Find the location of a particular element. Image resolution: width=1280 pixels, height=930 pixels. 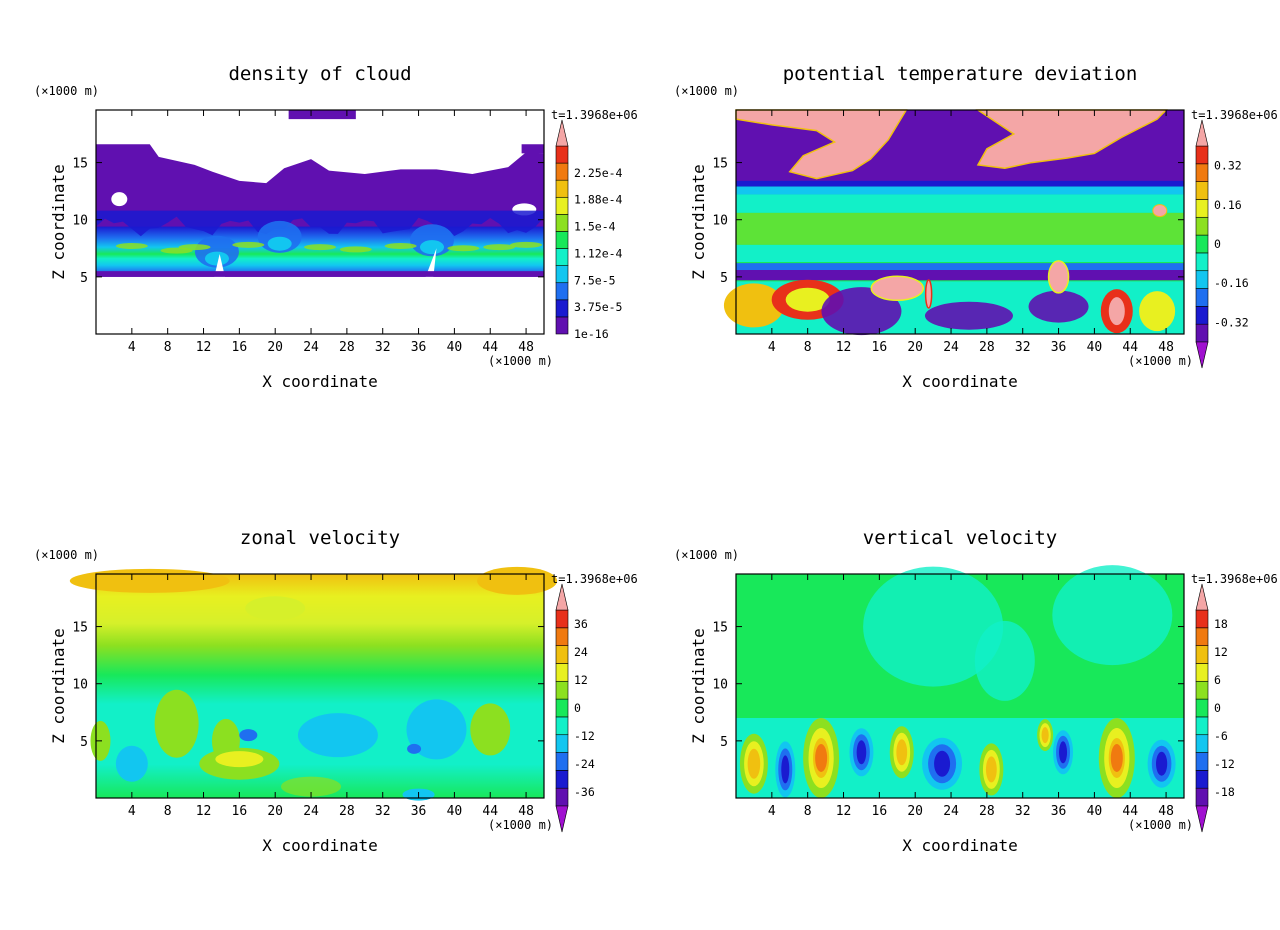

colorbar-label: 1e-16 is located at coordinates (591, 334).